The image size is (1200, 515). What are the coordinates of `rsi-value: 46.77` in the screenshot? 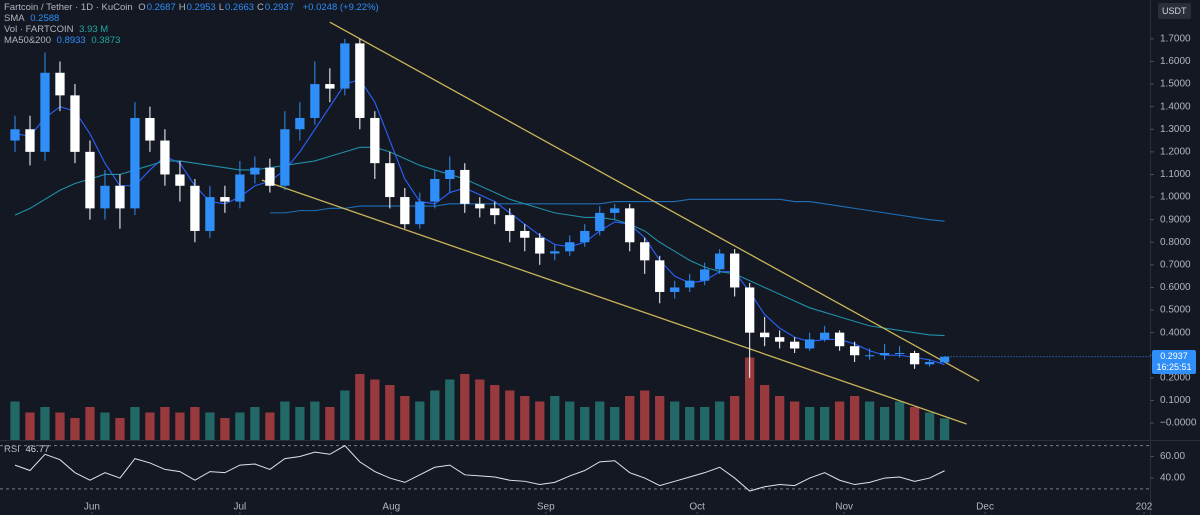 It's located at (37, 449).